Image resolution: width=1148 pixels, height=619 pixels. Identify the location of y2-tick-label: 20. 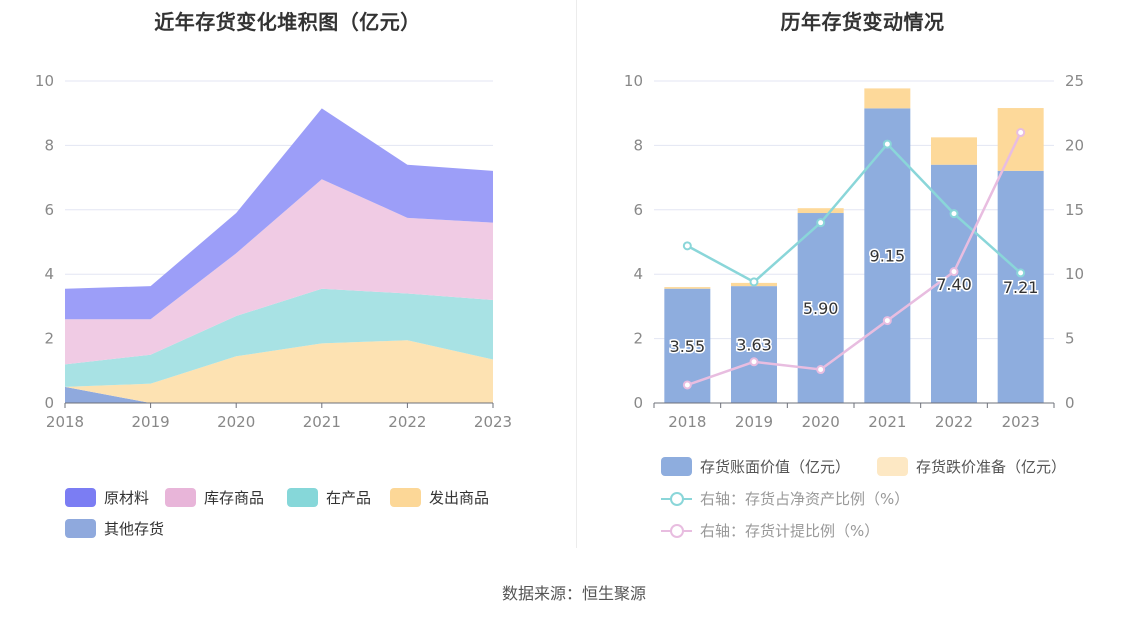
(1074, 145).